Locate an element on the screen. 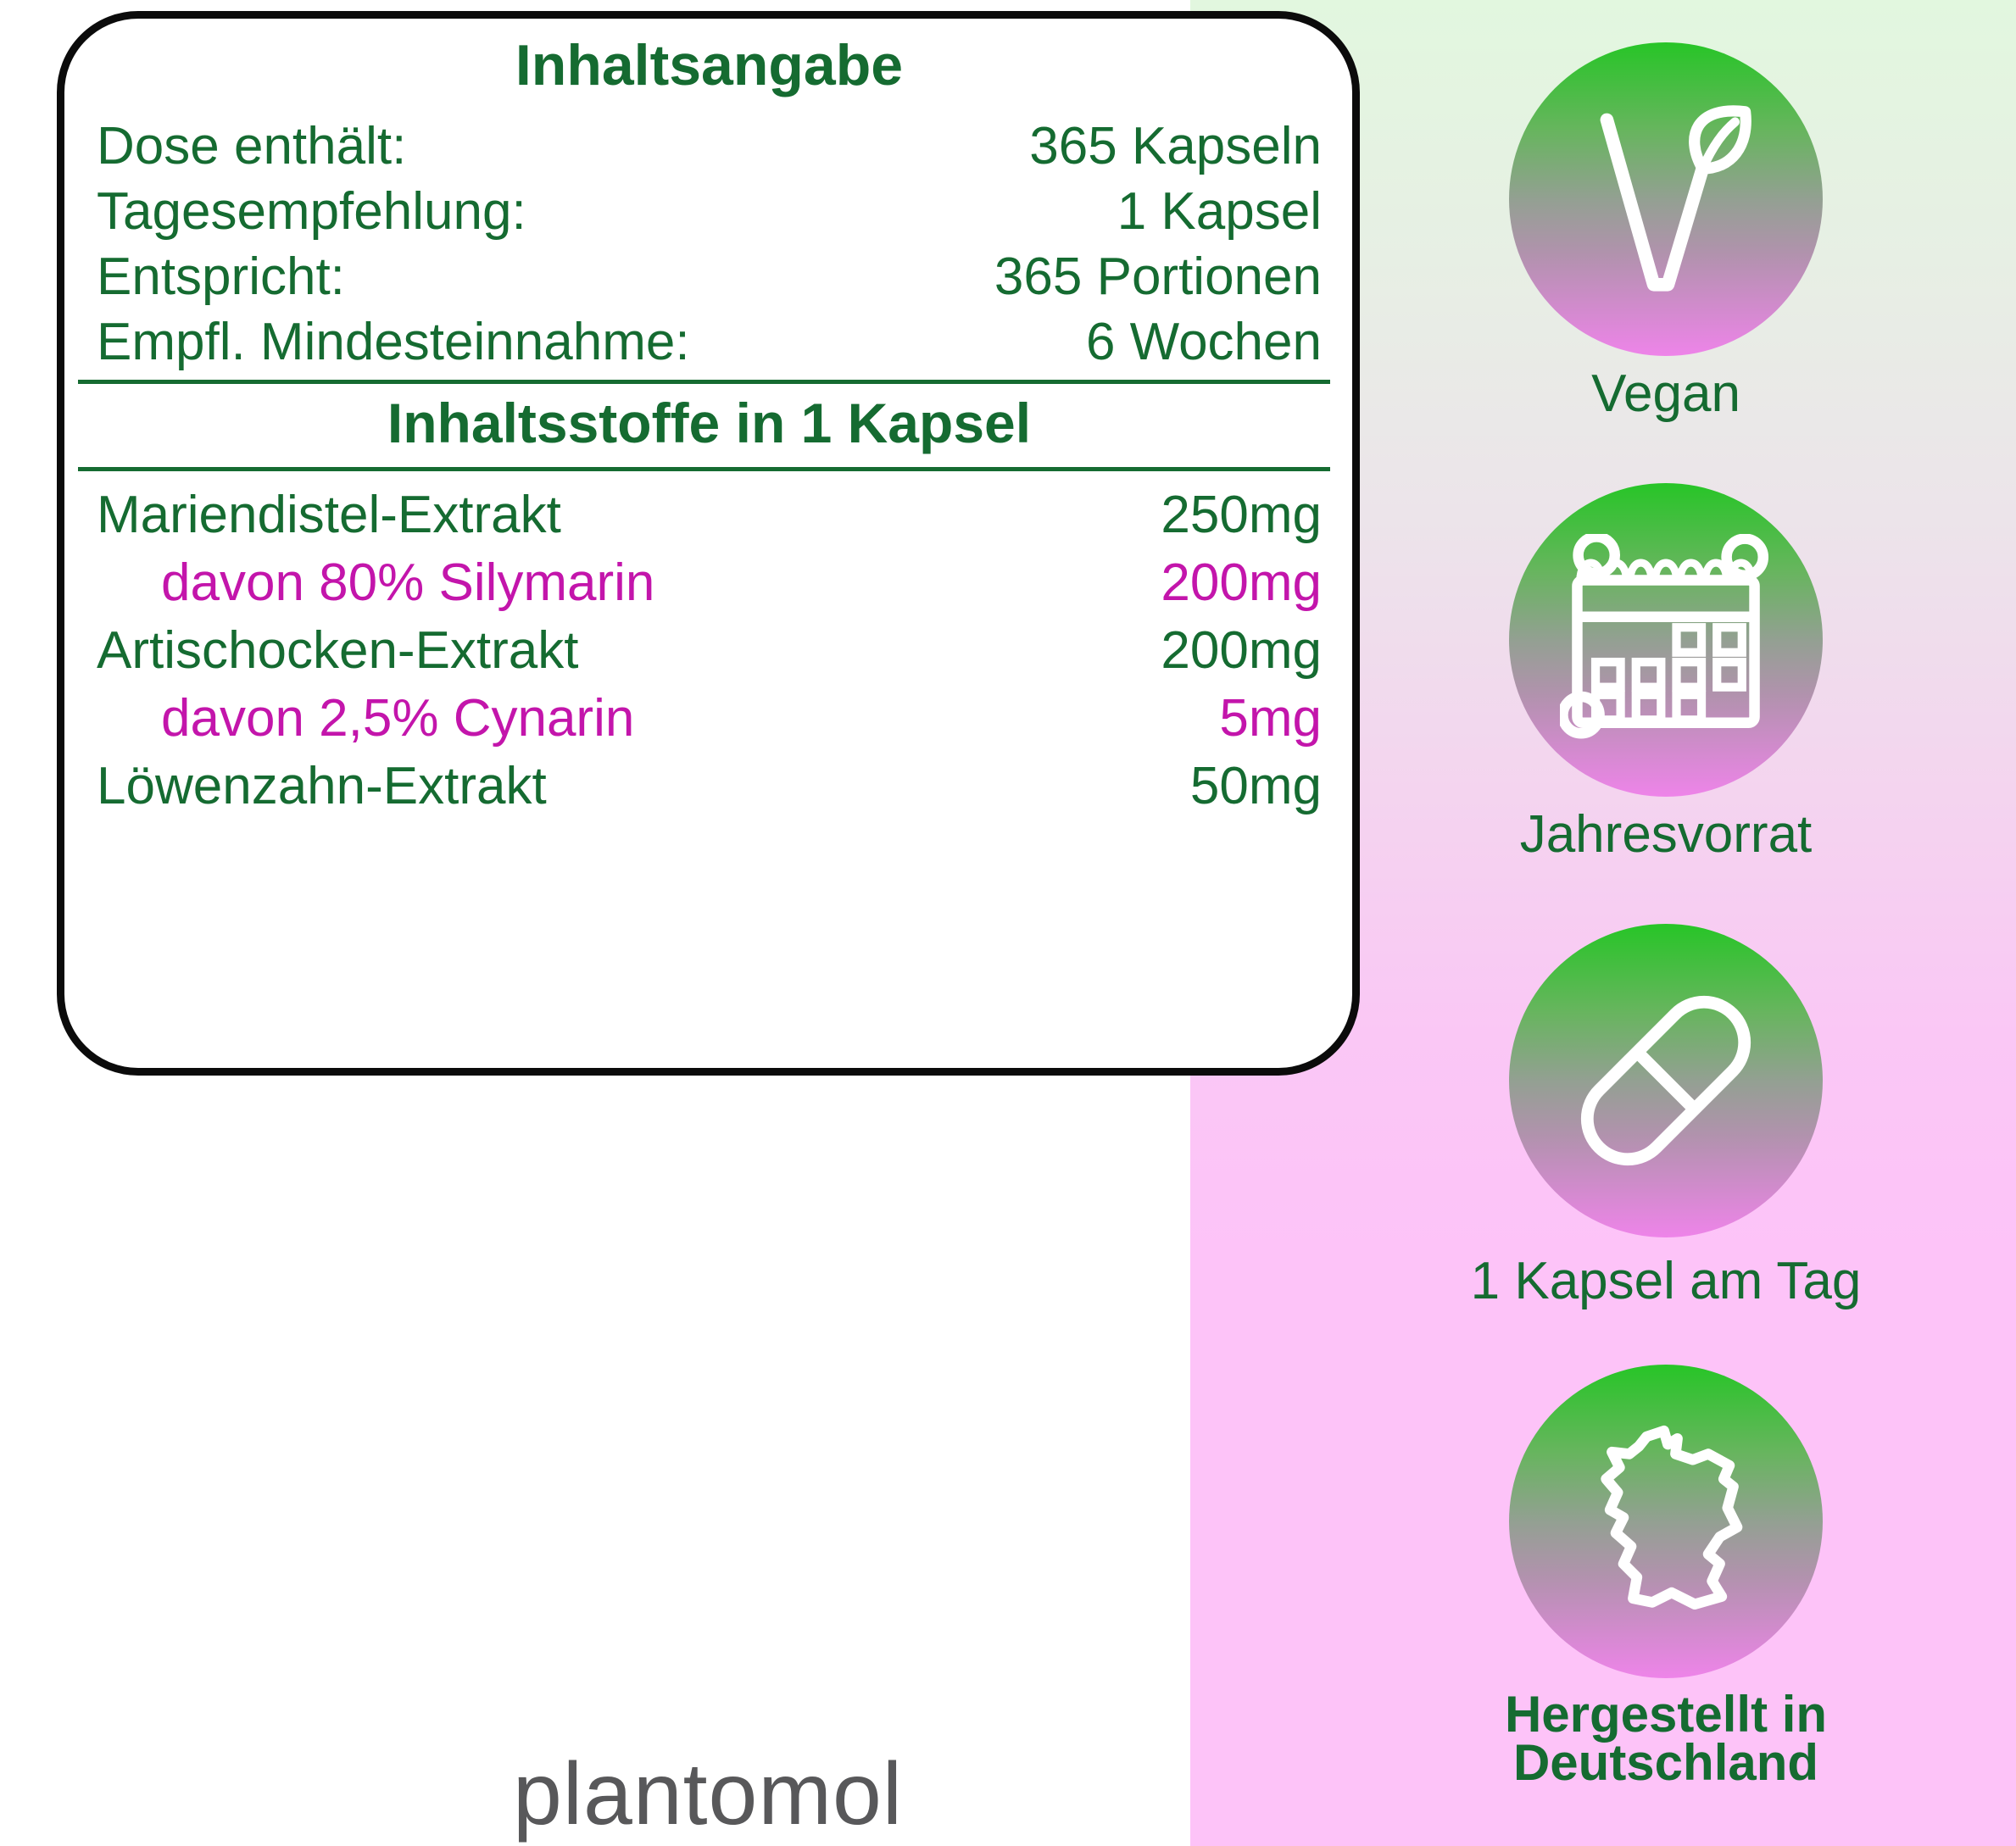 The image size is (2016, 1846). ingredient-row: Löwenzahn-Extrakt 50mg is located at coordinates (709, 786).